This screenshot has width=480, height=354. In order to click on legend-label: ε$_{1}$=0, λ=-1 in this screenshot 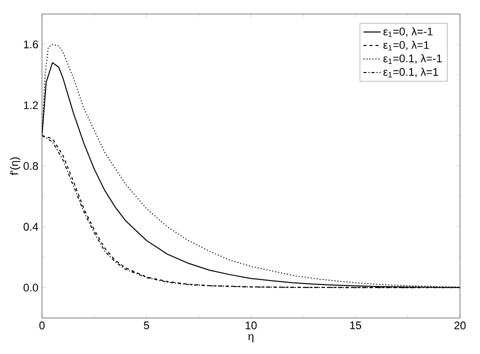, I will do `click(408, 32)`.